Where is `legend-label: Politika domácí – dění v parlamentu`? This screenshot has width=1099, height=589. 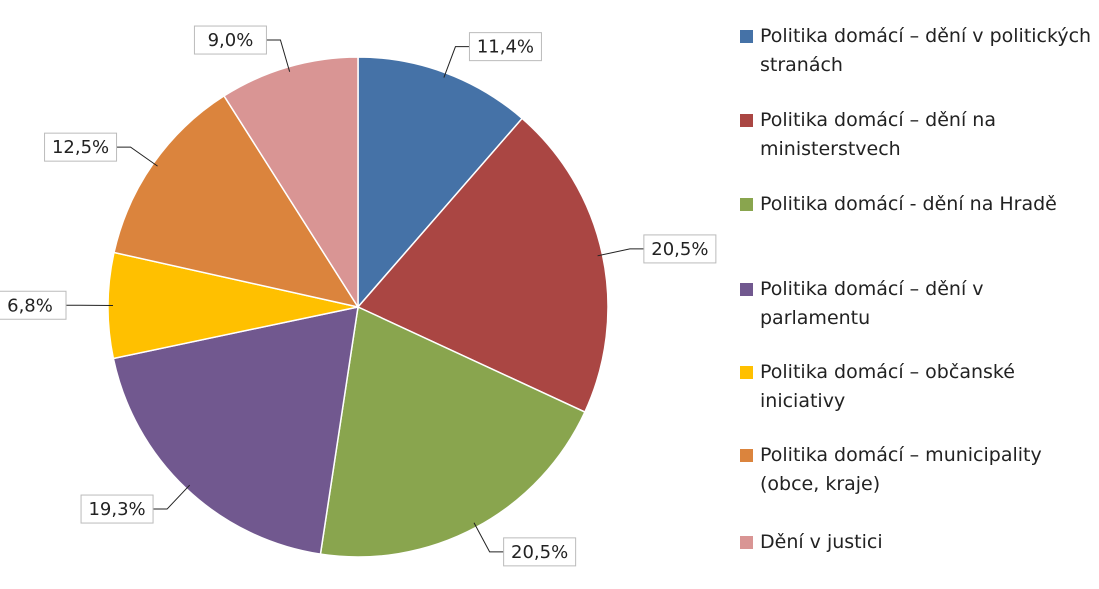
legend-label: Politika domácí – dění v parlamentu is located at coordinates (872, 303).